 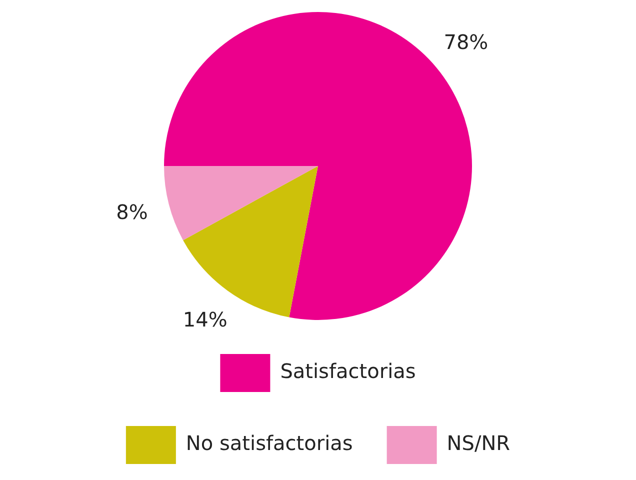 What do you see at coordinates (348, 371) in the screenshot?
I see `legend-label: Satisfactorias` at bounding box center [348, 371].